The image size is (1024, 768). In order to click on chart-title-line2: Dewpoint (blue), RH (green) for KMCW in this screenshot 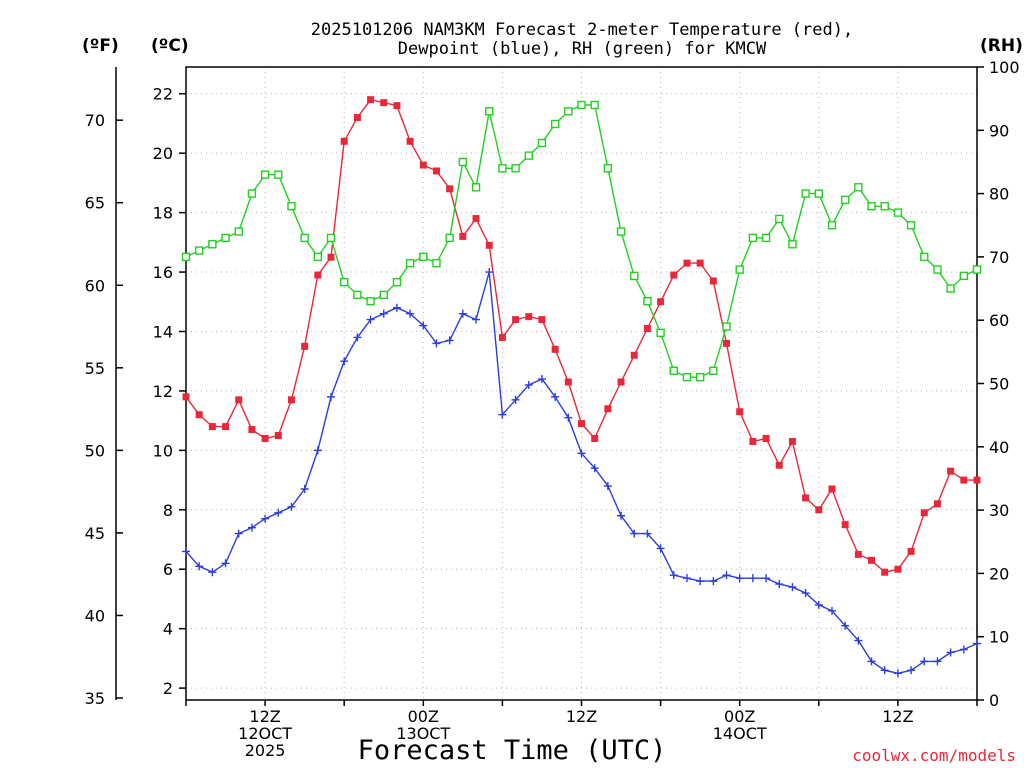, I will do `click(582, 49)`.